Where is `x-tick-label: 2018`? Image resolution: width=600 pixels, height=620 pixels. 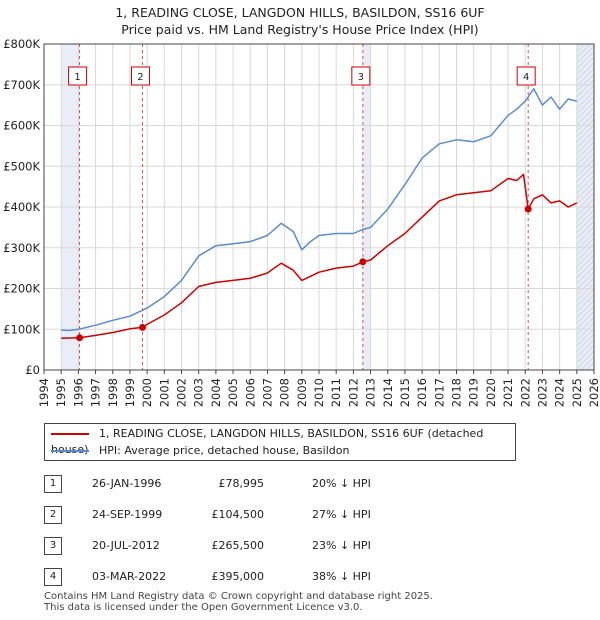
x-tick-label: 2018 is located at coordinates (457, 392).